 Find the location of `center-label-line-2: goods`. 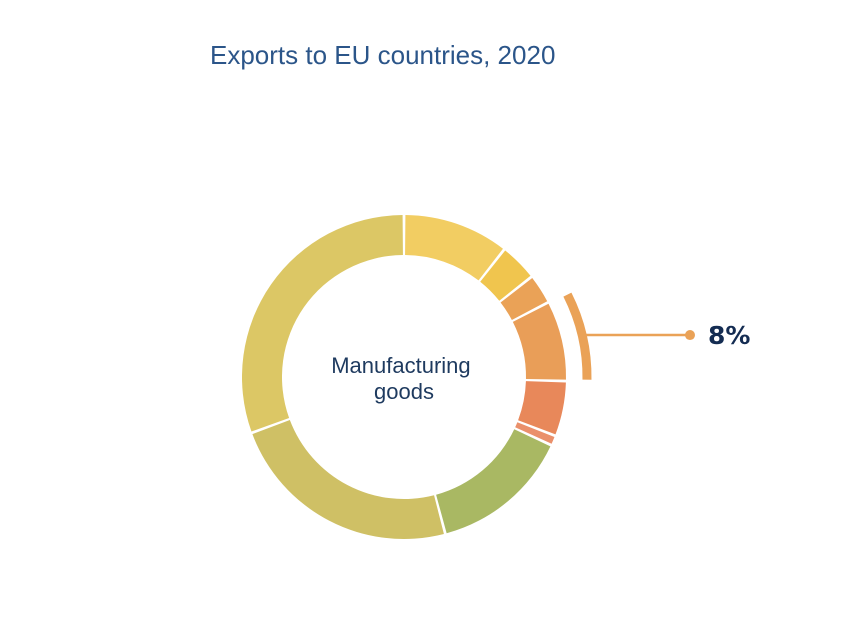

center-label-line-2: goods is located at coordinates (404, 391).